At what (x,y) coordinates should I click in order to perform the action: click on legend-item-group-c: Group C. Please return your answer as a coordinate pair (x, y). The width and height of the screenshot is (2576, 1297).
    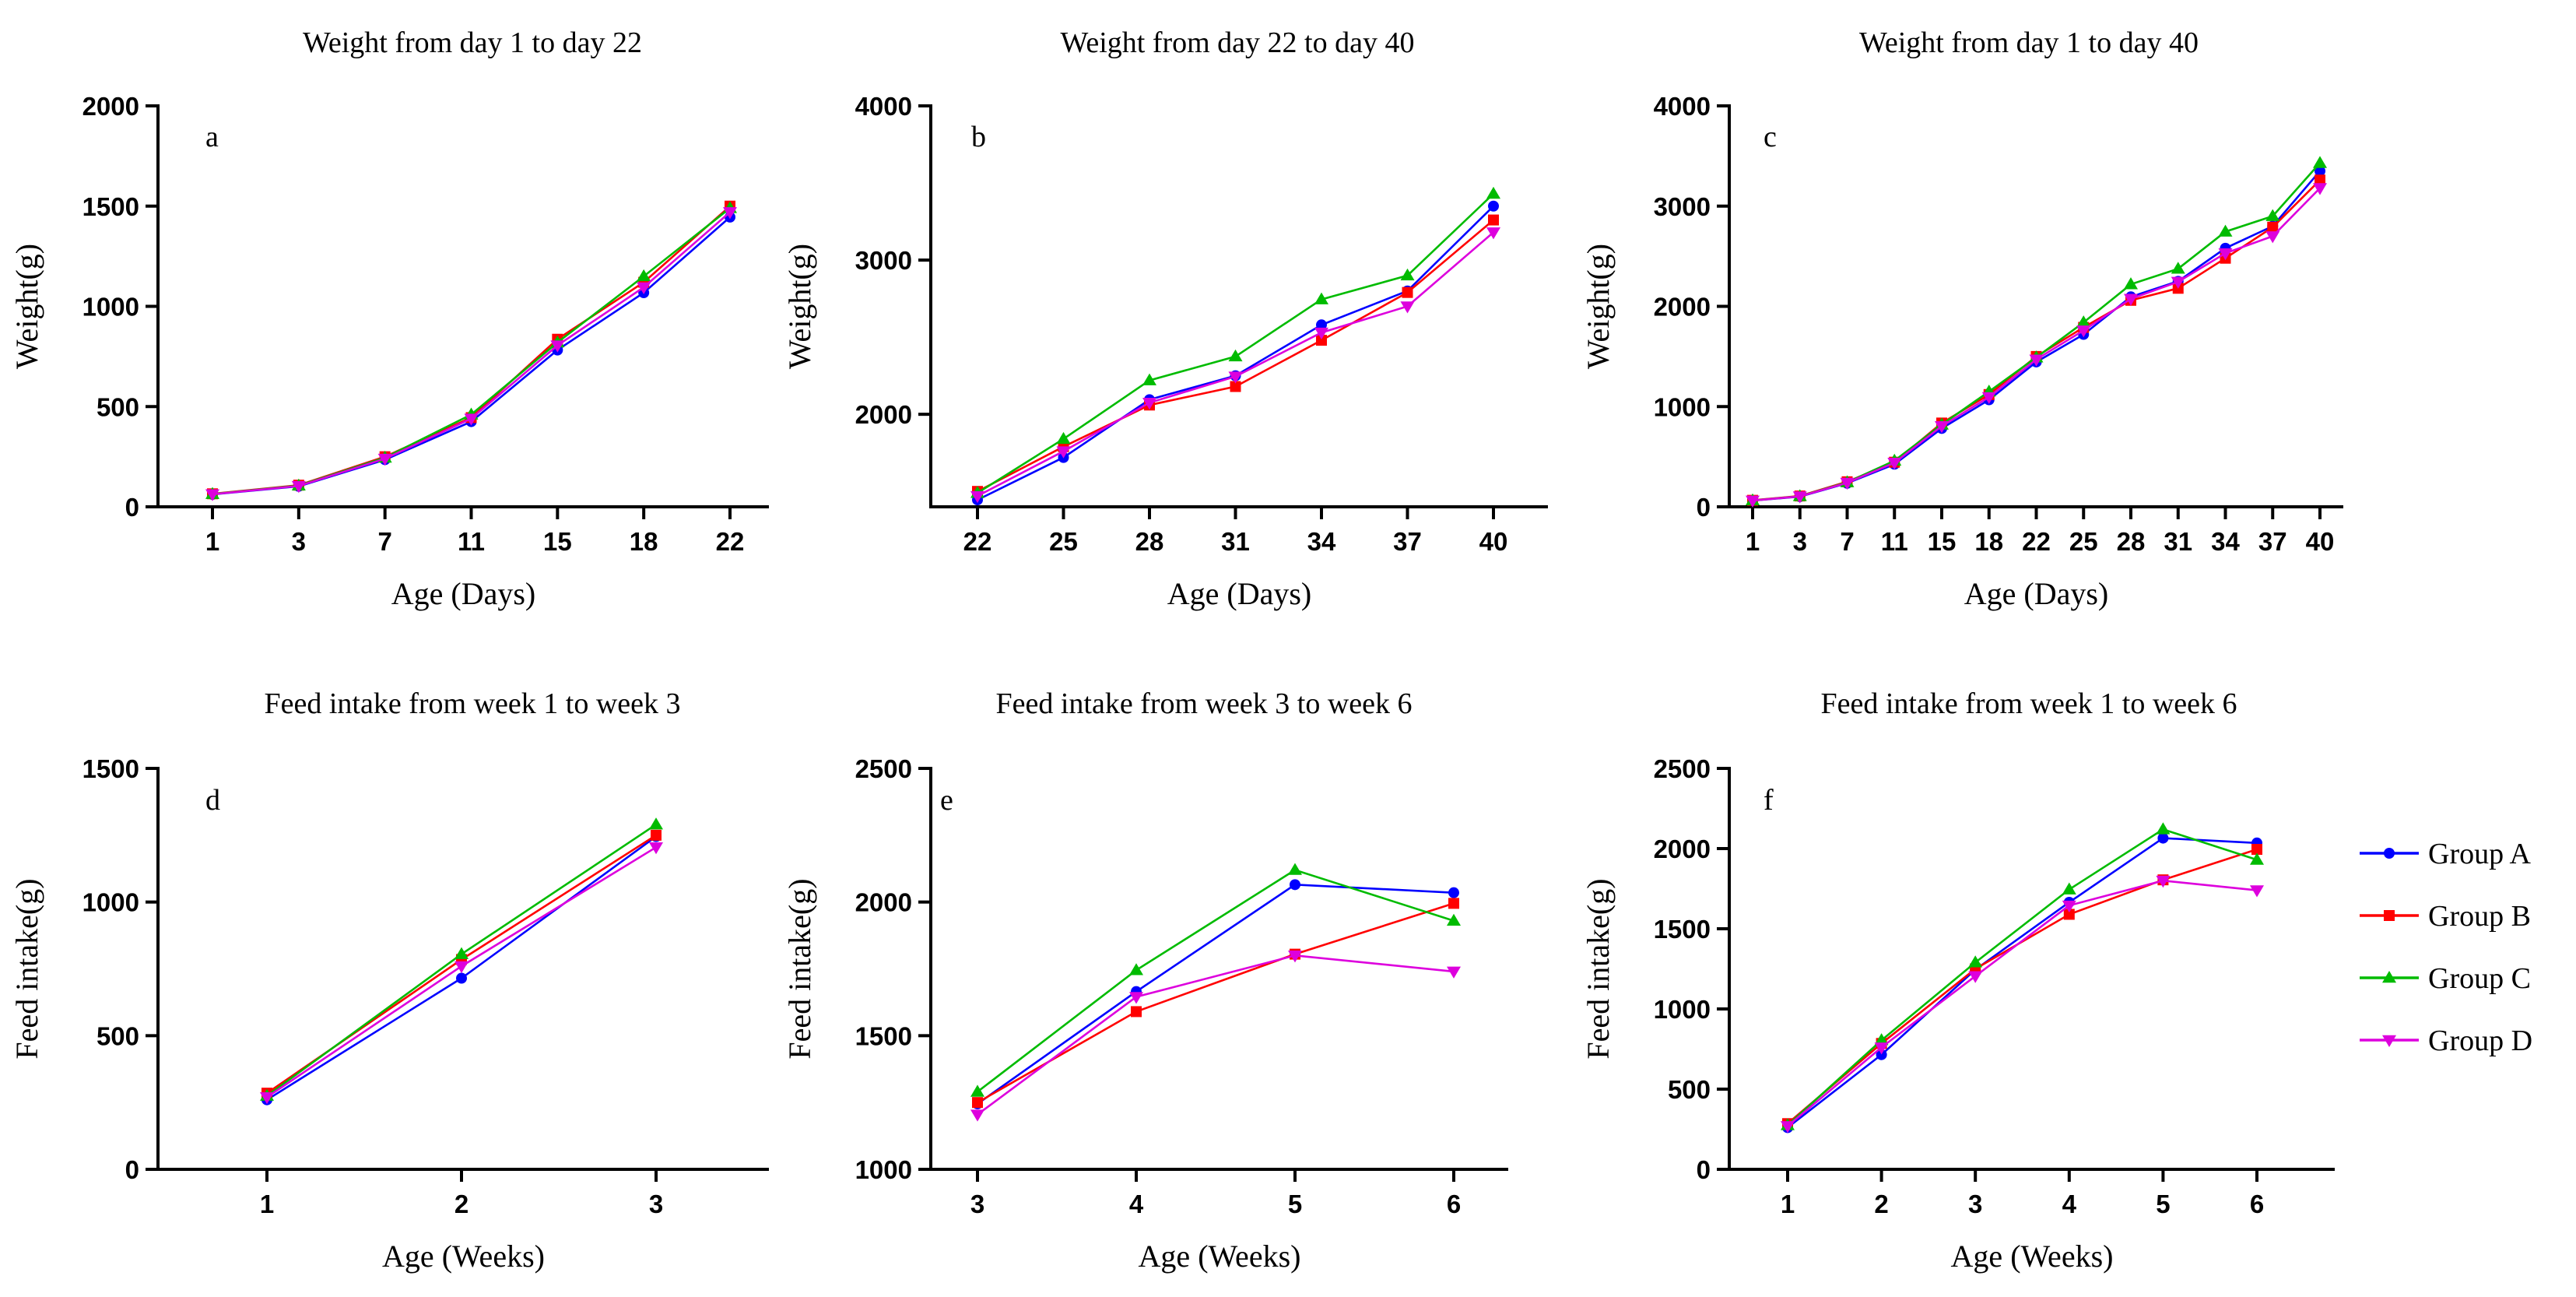
    Looking at the image, I should click on (2445, 978).